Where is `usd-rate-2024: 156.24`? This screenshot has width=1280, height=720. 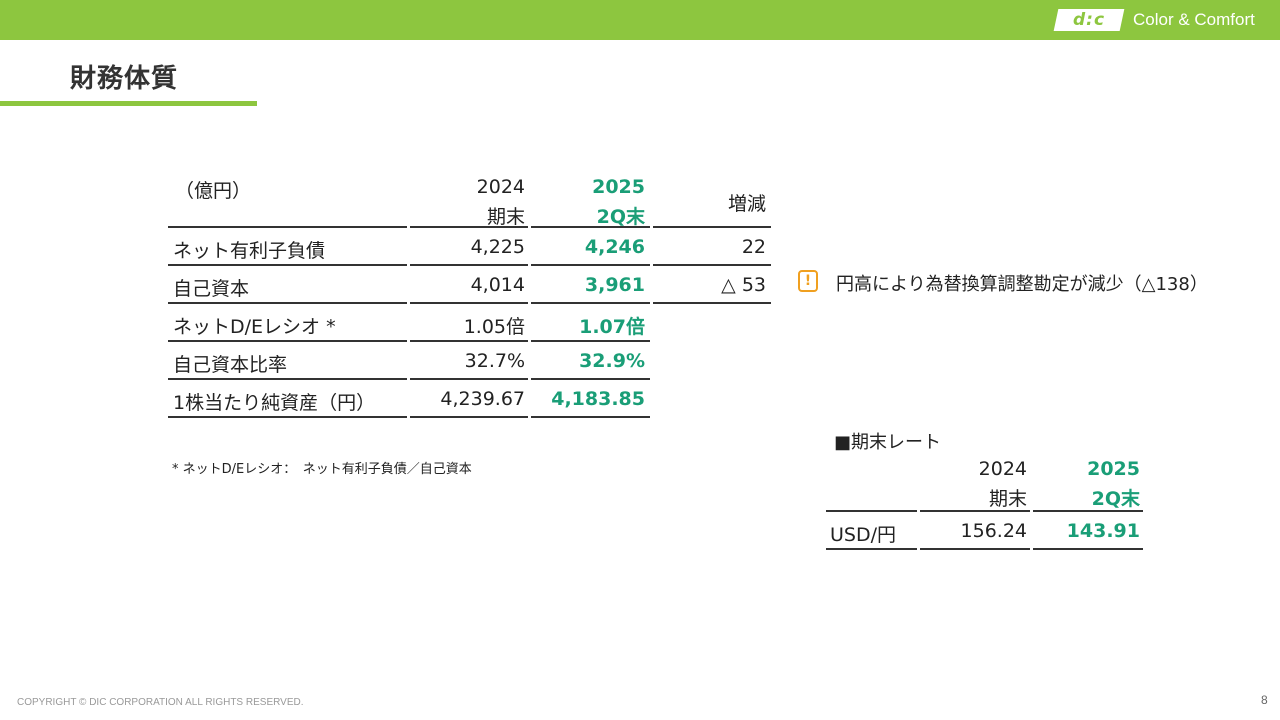
usd-rate-2024: 156.24 is located at coordinates (993, 531).